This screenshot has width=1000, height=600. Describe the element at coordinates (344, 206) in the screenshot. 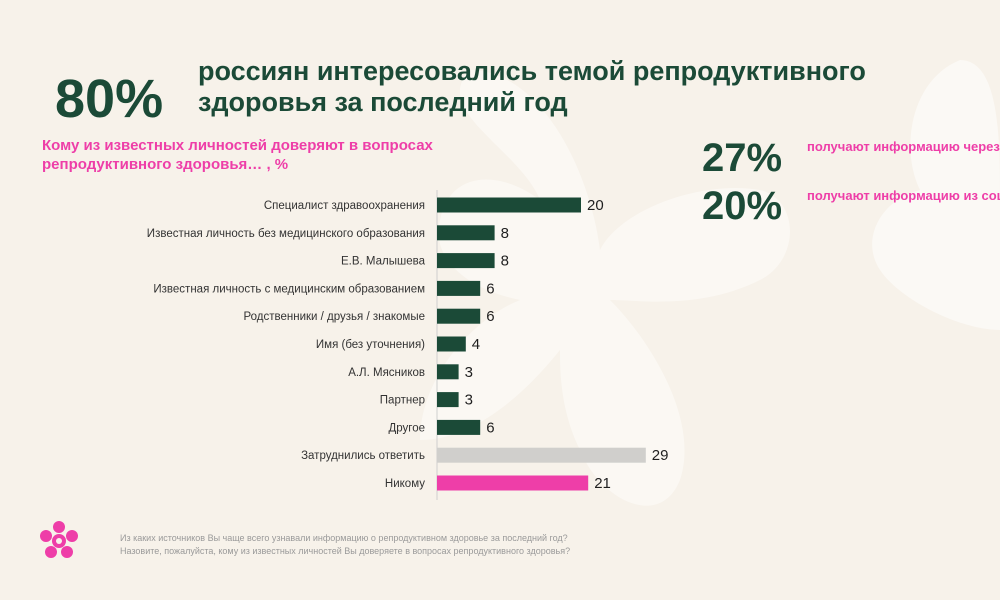

I see `category-label: Специалист здравоохранения` at that location.